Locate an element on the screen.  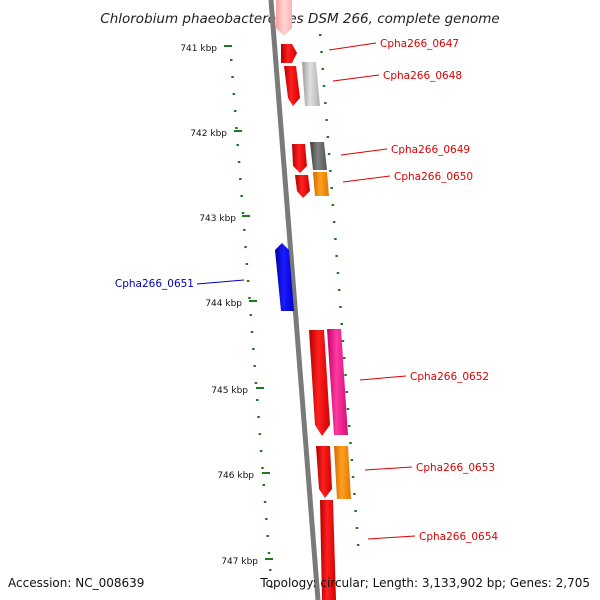
tick-746: 746 kbp is located at coordinates (243, 476).